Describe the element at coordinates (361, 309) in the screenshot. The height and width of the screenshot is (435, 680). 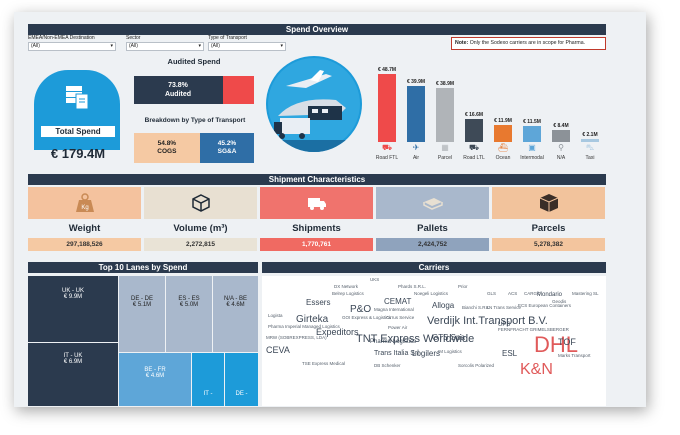
I see `carrier-word: P&O` at that location.